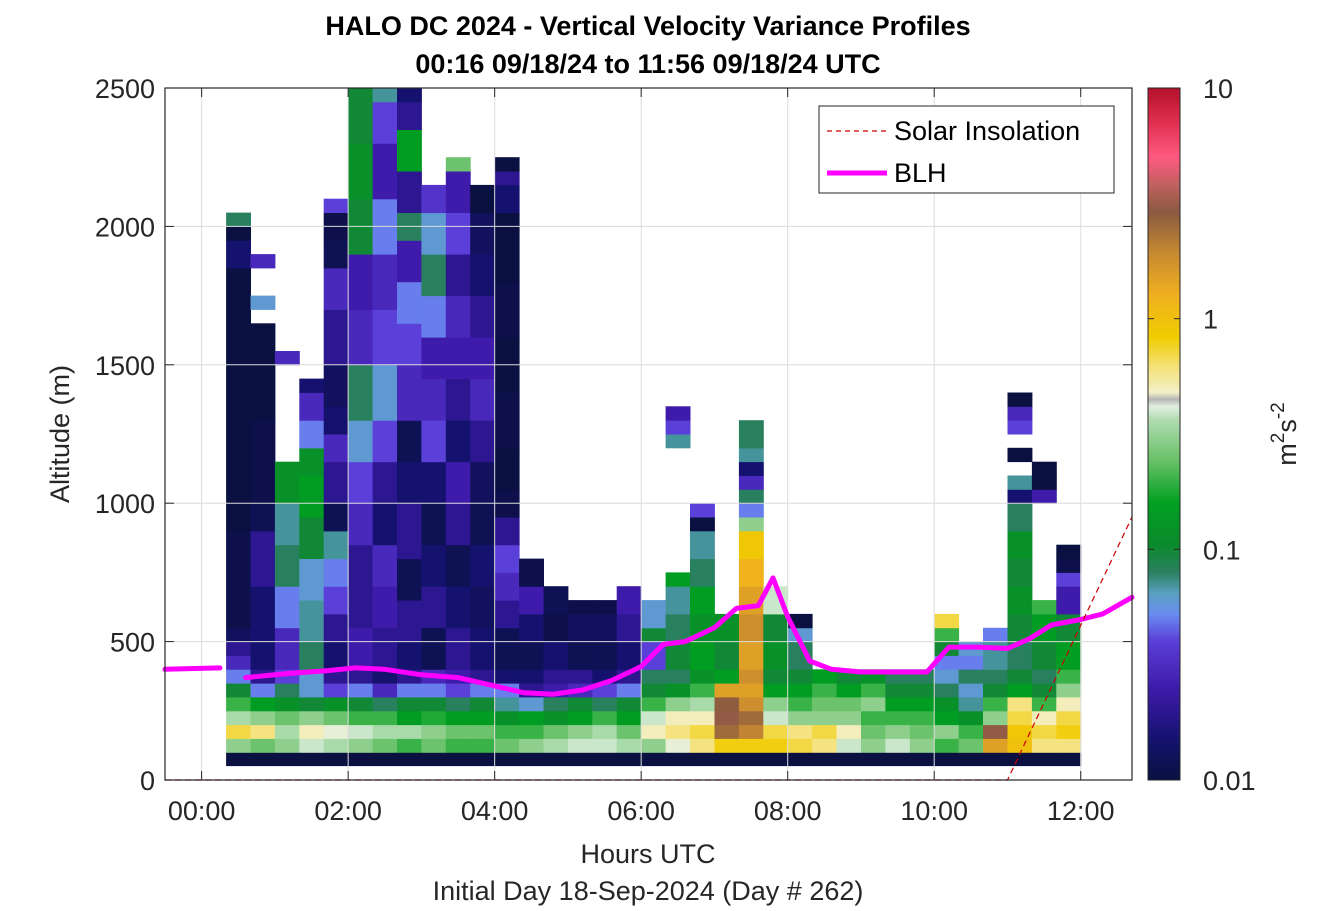 The width and height of the screenshot is (1343, 911). I want to click on y-tick-label: 500, so click(132, 643).